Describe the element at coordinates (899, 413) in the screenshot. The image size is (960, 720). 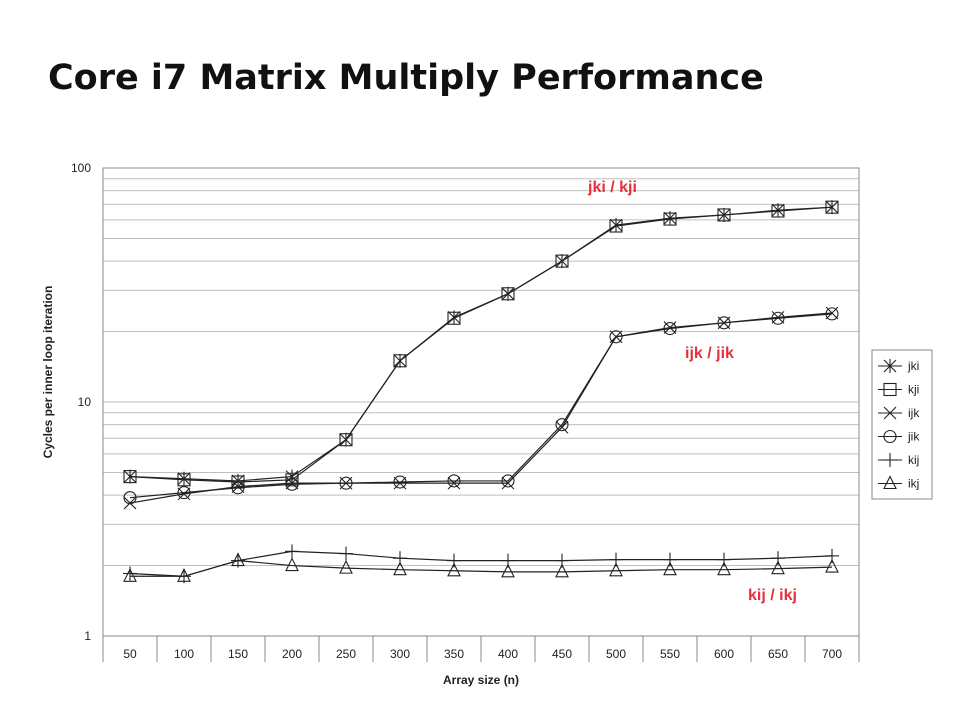
I see `legend-item-ijk: ijk` at that location.